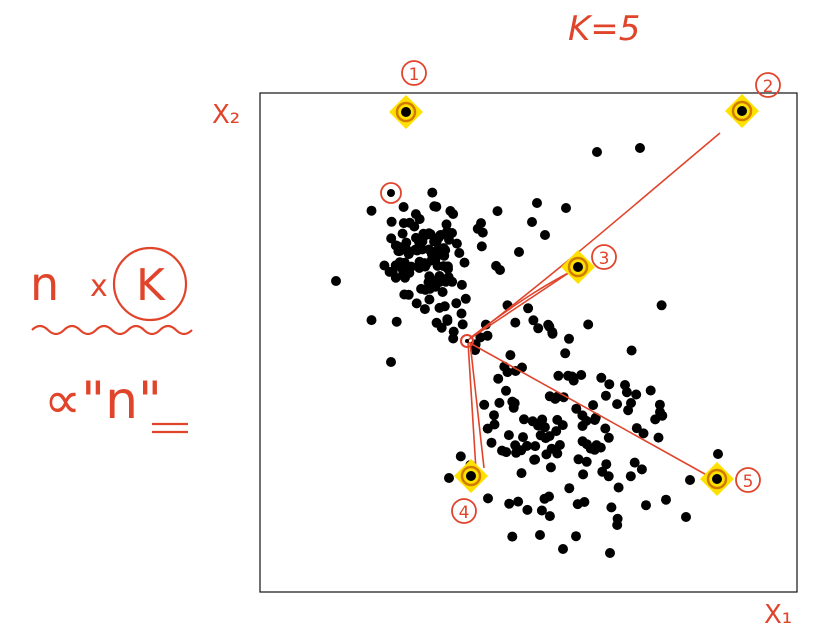  I want to click on centroid-1: 1, so click(408, 94).